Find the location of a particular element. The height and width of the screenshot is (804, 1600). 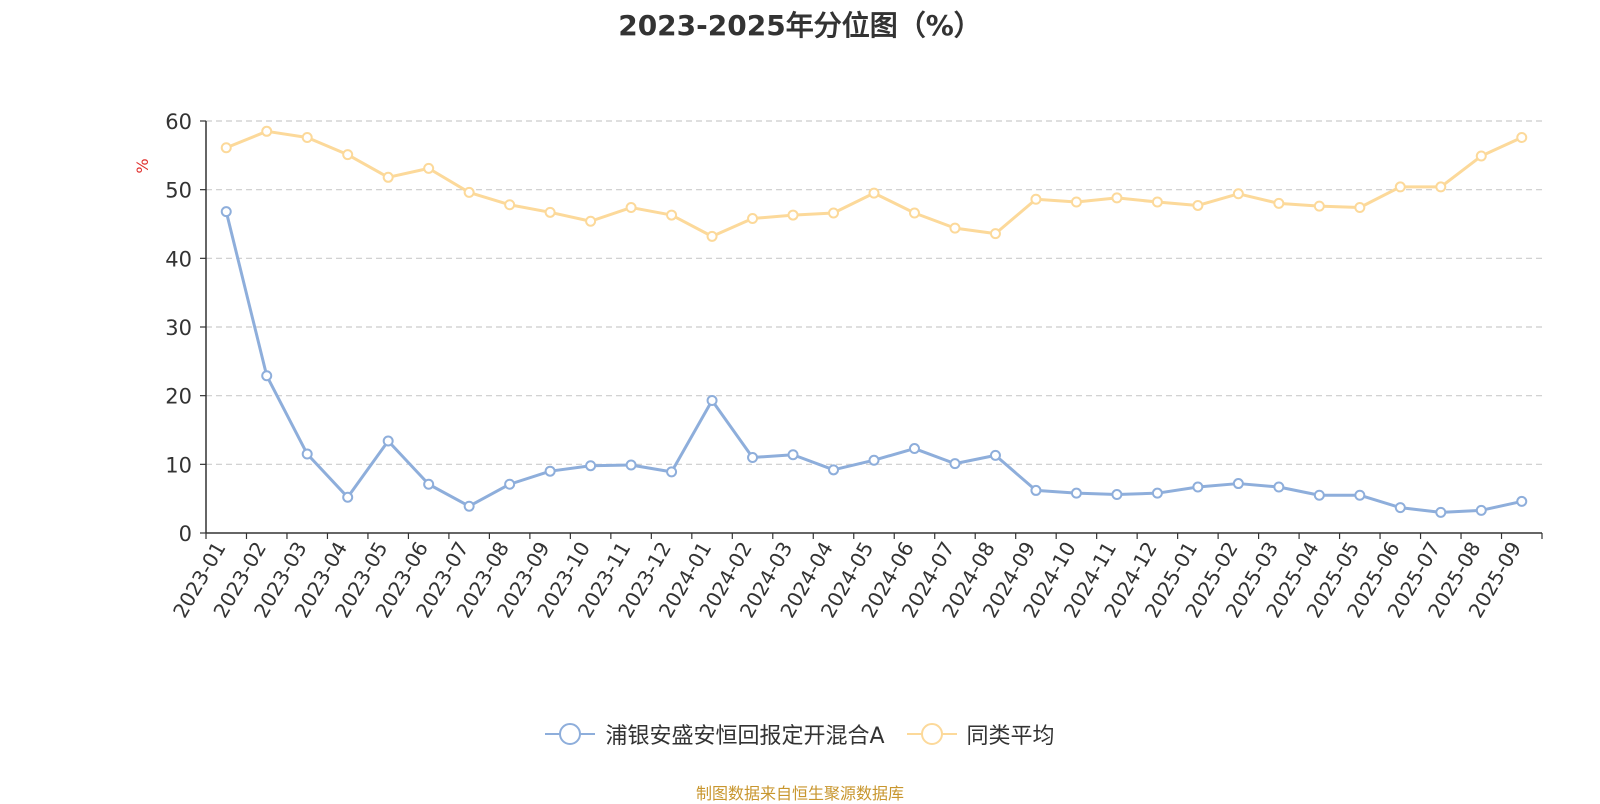

y-tick-label: 10 is located at coordinates (178, 465).